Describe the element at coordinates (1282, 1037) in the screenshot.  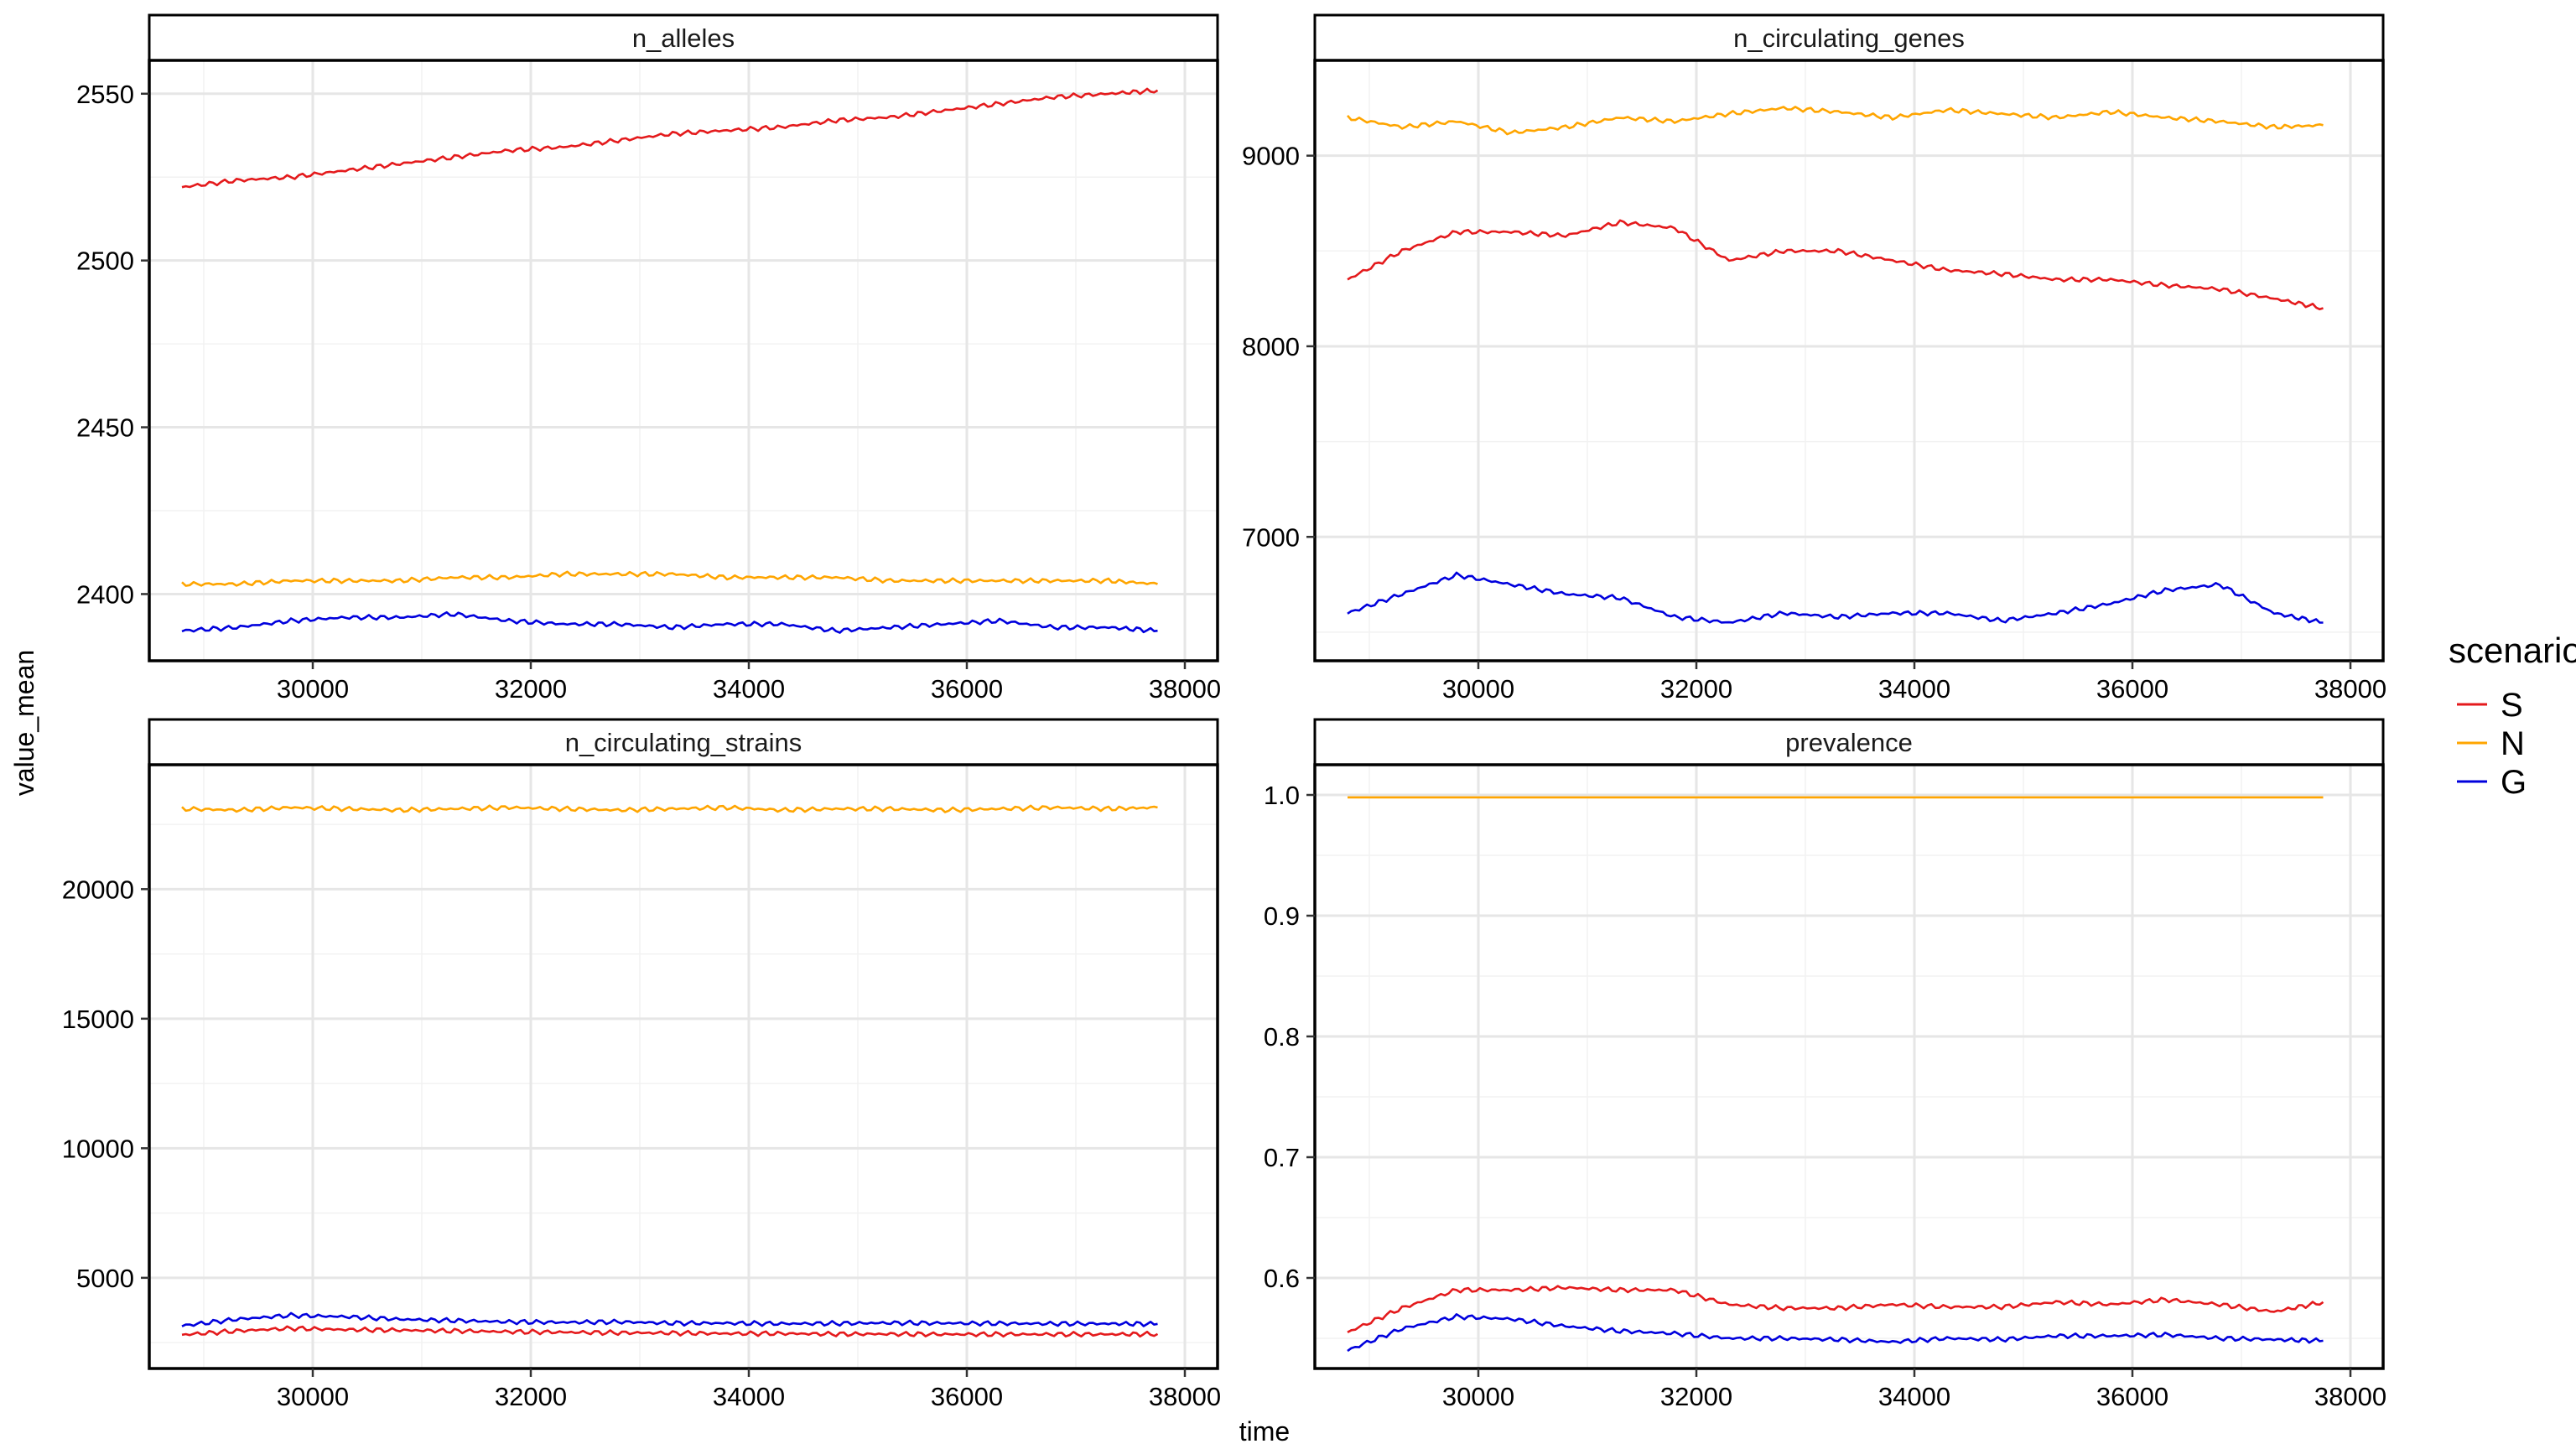
I see `y-tick-label: 0.8` at that location.